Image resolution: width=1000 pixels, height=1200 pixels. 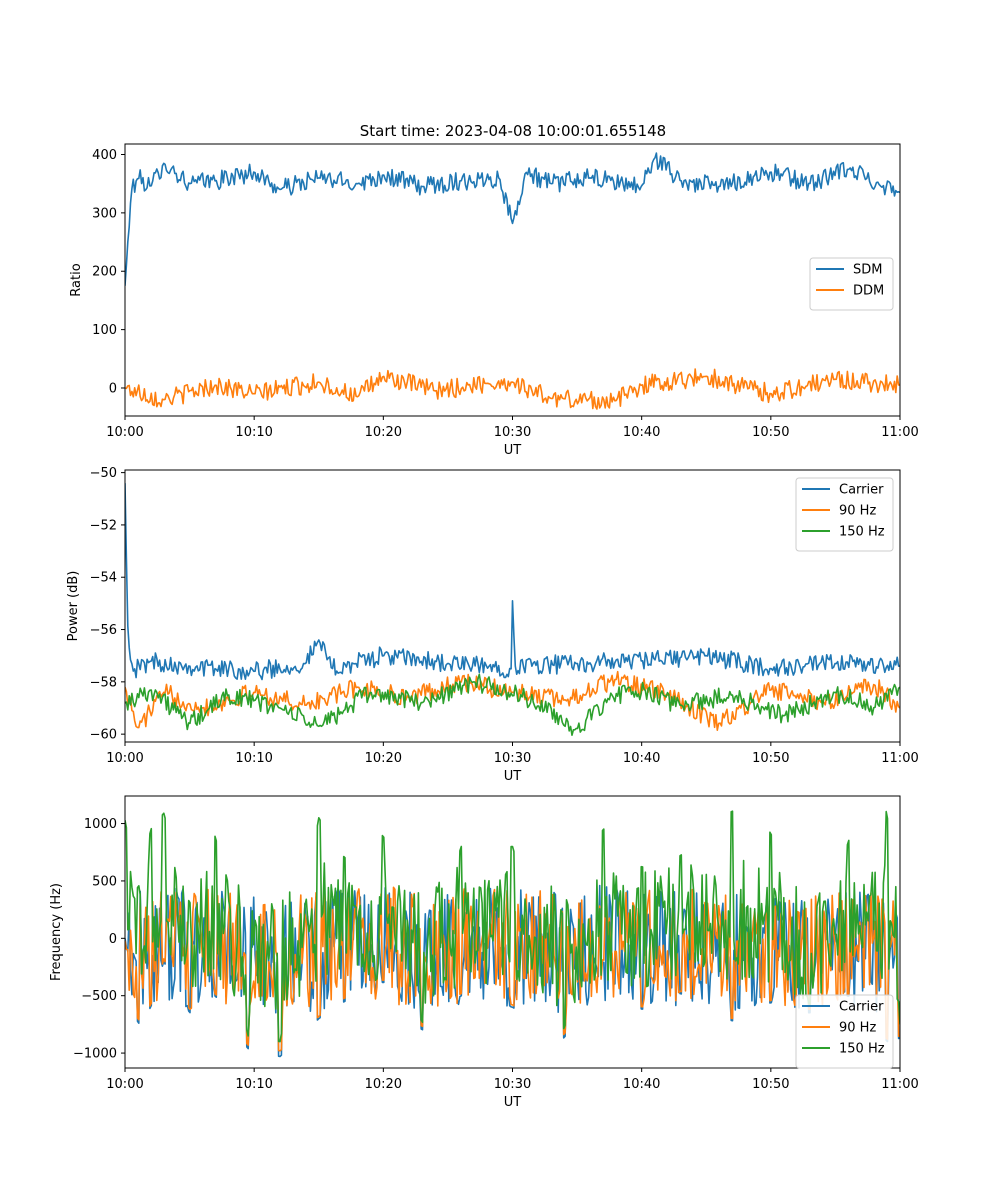 I want to click on series-line-sdm, so click(x=512, y=219).